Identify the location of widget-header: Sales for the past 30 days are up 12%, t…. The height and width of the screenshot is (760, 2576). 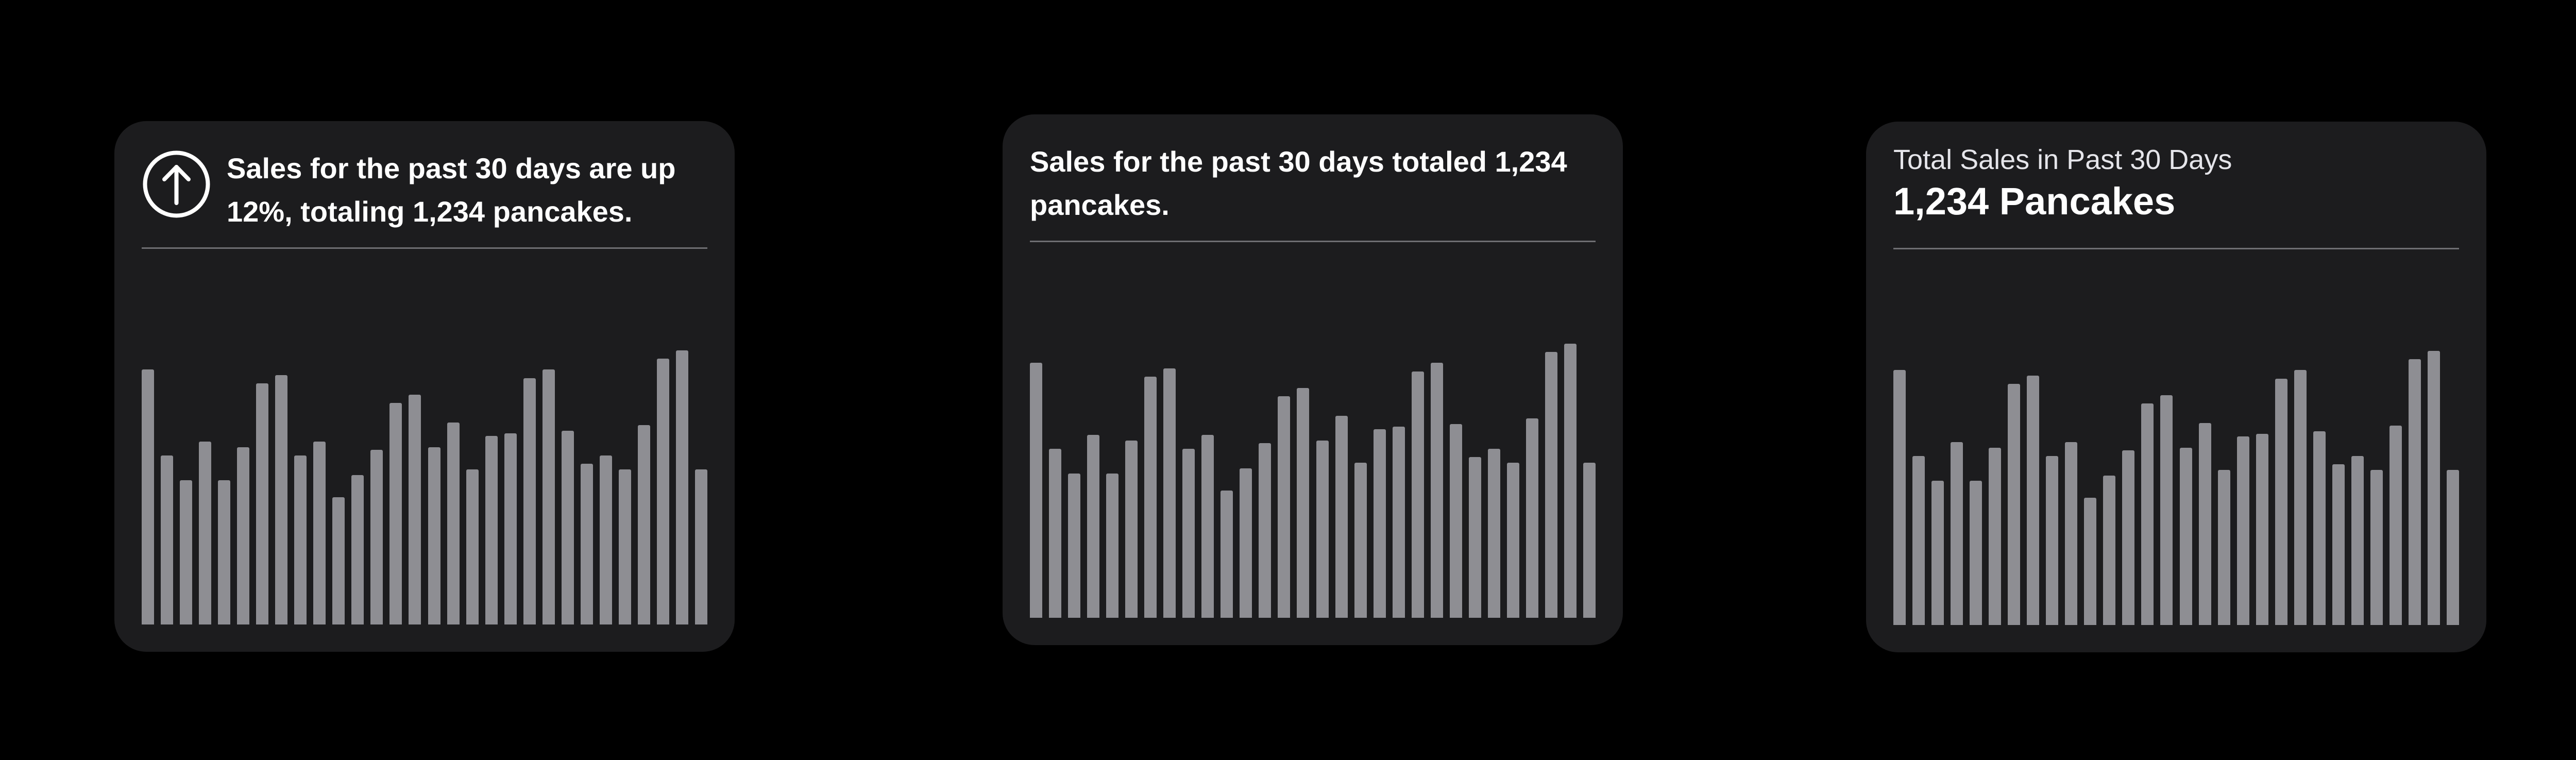
(424, 184).